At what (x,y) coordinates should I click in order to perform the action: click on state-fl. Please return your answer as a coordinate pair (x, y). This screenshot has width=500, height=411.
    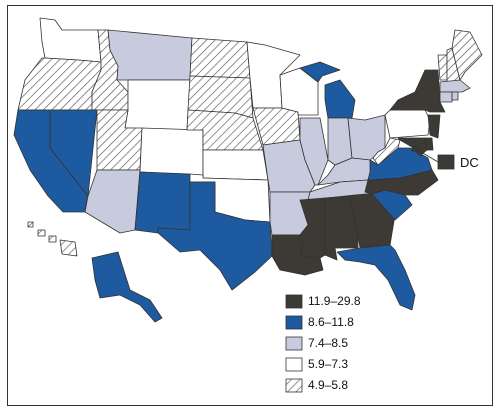
    Looking at the image, I should click on (376, 277).